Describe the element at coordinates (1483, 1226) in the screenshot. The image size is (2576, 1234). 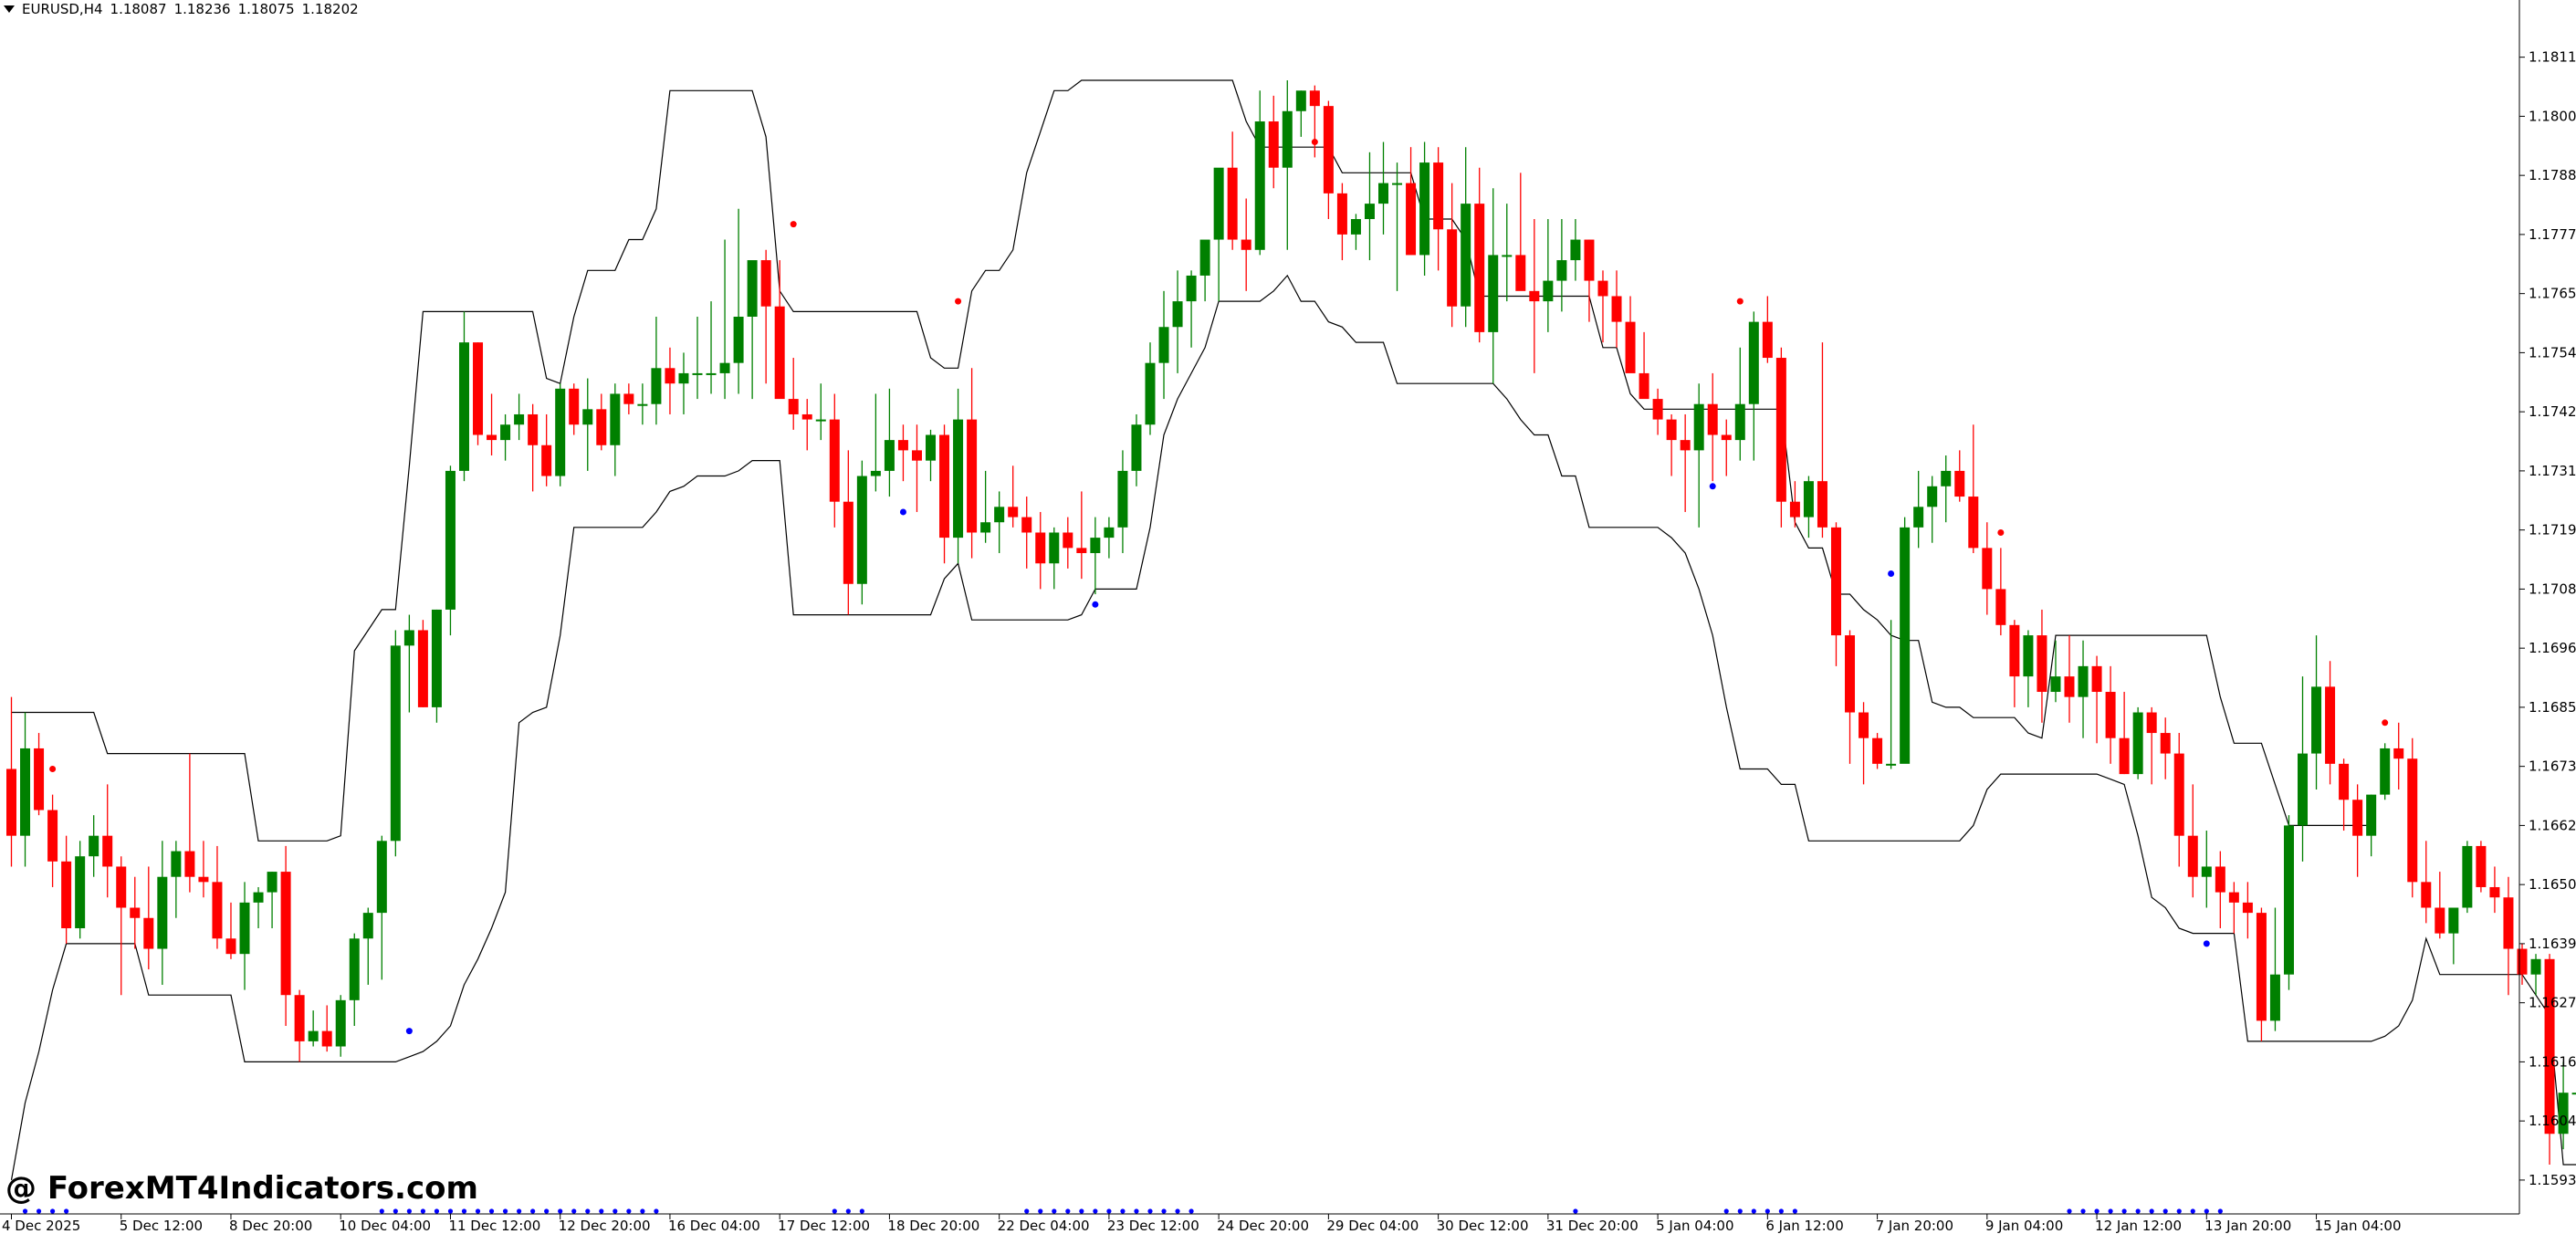
I see `time-tick-label: 30 Dec 12:00` at that location.